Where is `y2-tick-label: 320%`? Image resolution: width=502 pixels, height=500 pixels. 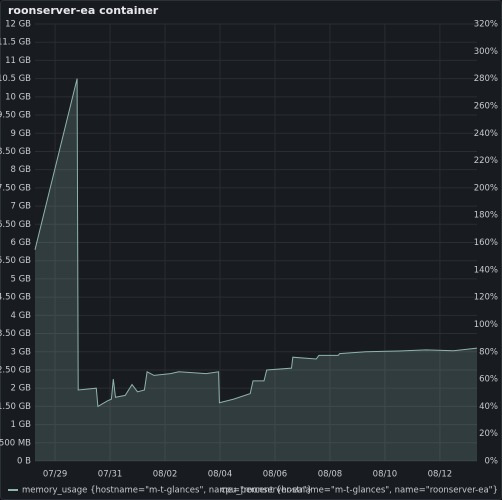
y2-tick-label: 320% is located at coordinates (486, 25).